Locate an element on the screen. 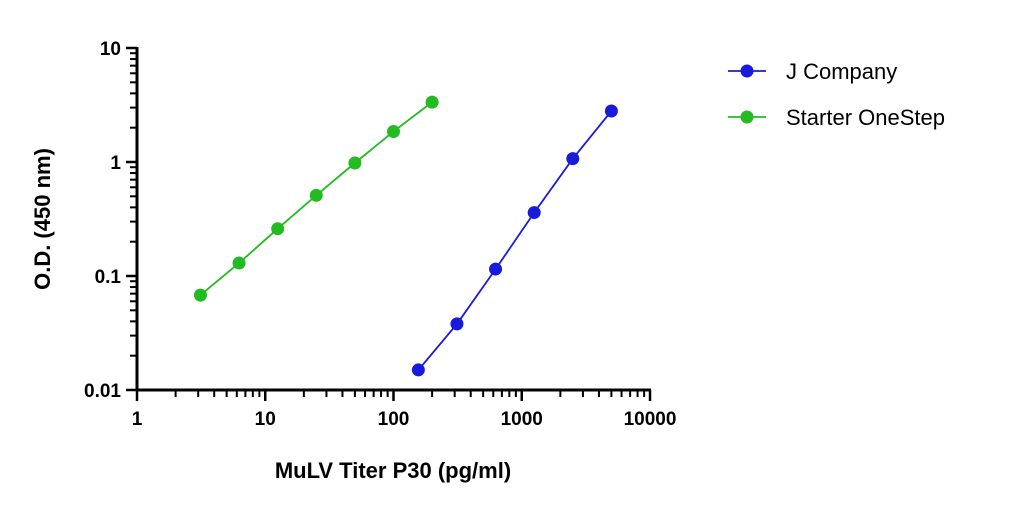 The width and height of the screenshot is (1015, 507). x-tick-label: 10000 is located at coordinates (650, 419).